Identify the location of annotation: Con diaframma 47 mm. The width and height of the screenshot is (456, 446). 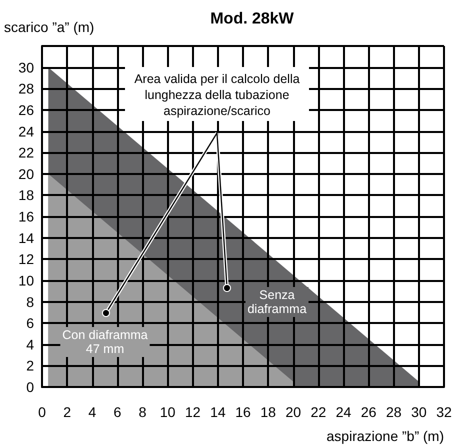
(105, 342).